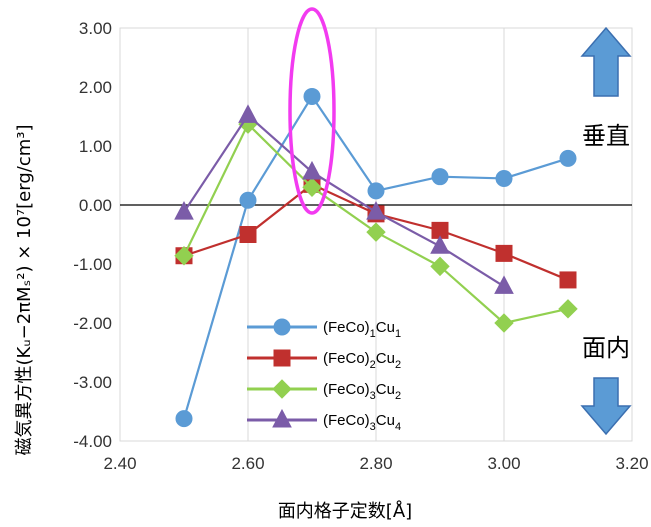  Describe the element at coordinates (92, 323) in the screenshot. I see `y-tick-label-5: -2.00` at that location.